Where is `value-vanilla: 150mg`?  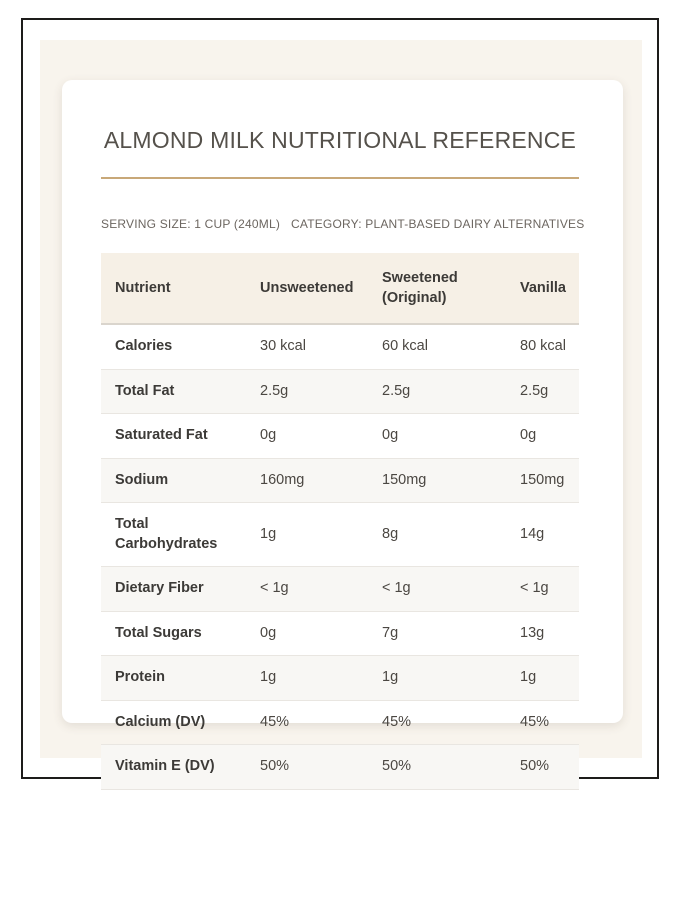 value-vanilla: 150mg is located at coordinates (542, 480).